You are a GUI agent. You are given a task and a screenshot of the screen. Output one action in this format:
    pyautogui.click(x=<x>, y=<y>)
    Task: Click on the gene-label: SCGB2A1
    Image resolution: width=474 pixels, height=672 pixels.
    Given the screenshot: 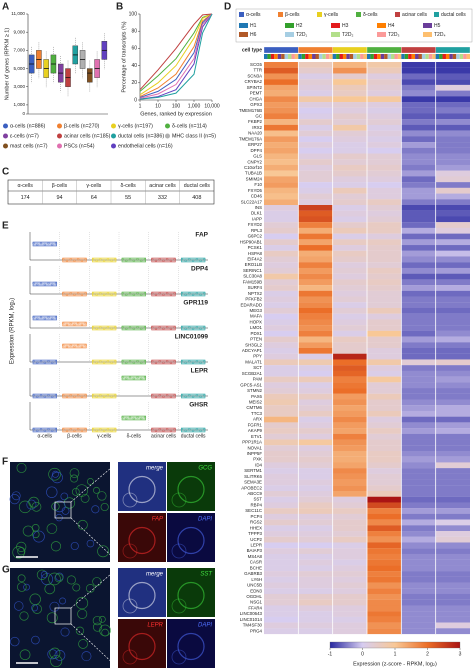 What is the action you would take?
    pyautogui.click(x=252, y=373)
    